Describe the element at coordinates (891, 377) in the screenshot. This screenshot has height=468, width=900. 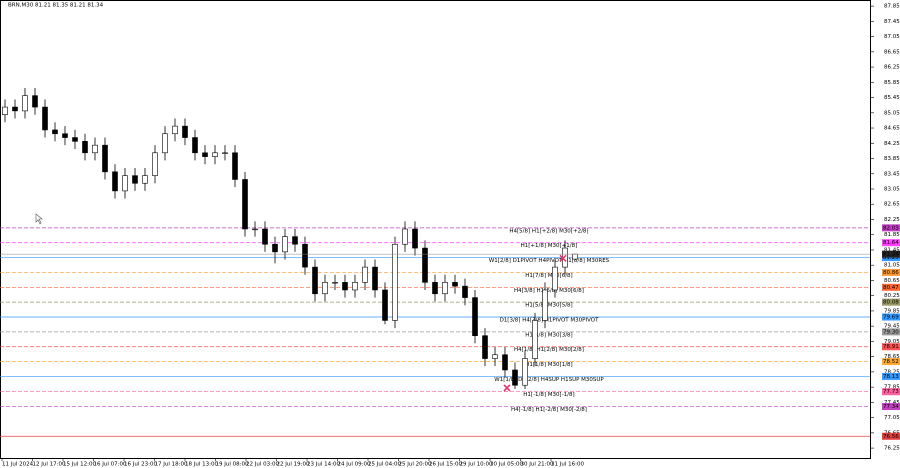
I see `price-tag-label: 78.13` at that location.